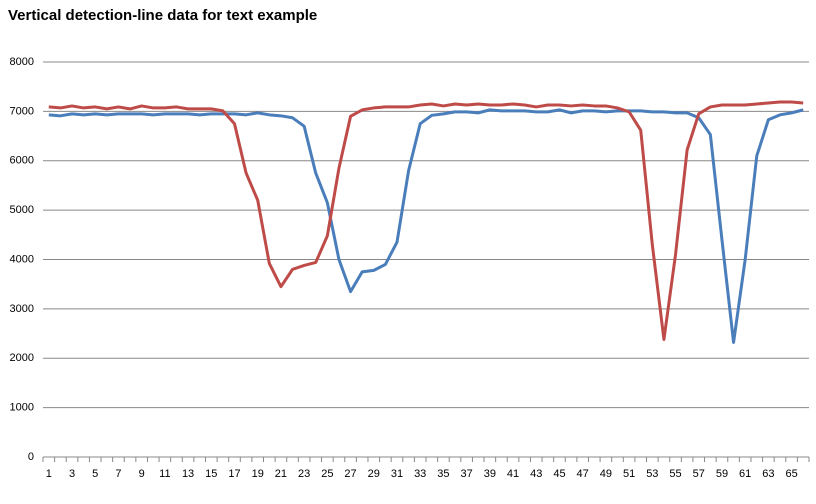 The height and width of the screenshot is (504, 816). I want to click on x-tick-label: 23, so click(304, 474).